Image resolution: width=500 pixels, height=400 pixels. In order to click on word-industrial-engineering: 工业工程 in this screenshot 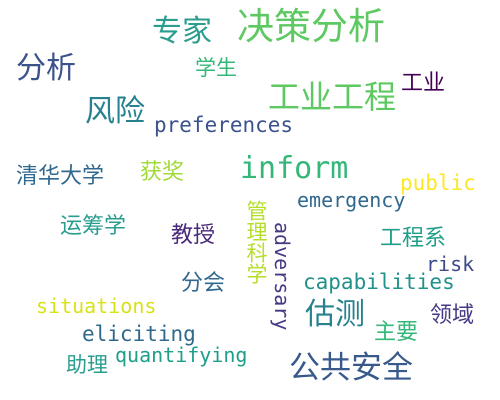, I will do `click(332, 97)`.